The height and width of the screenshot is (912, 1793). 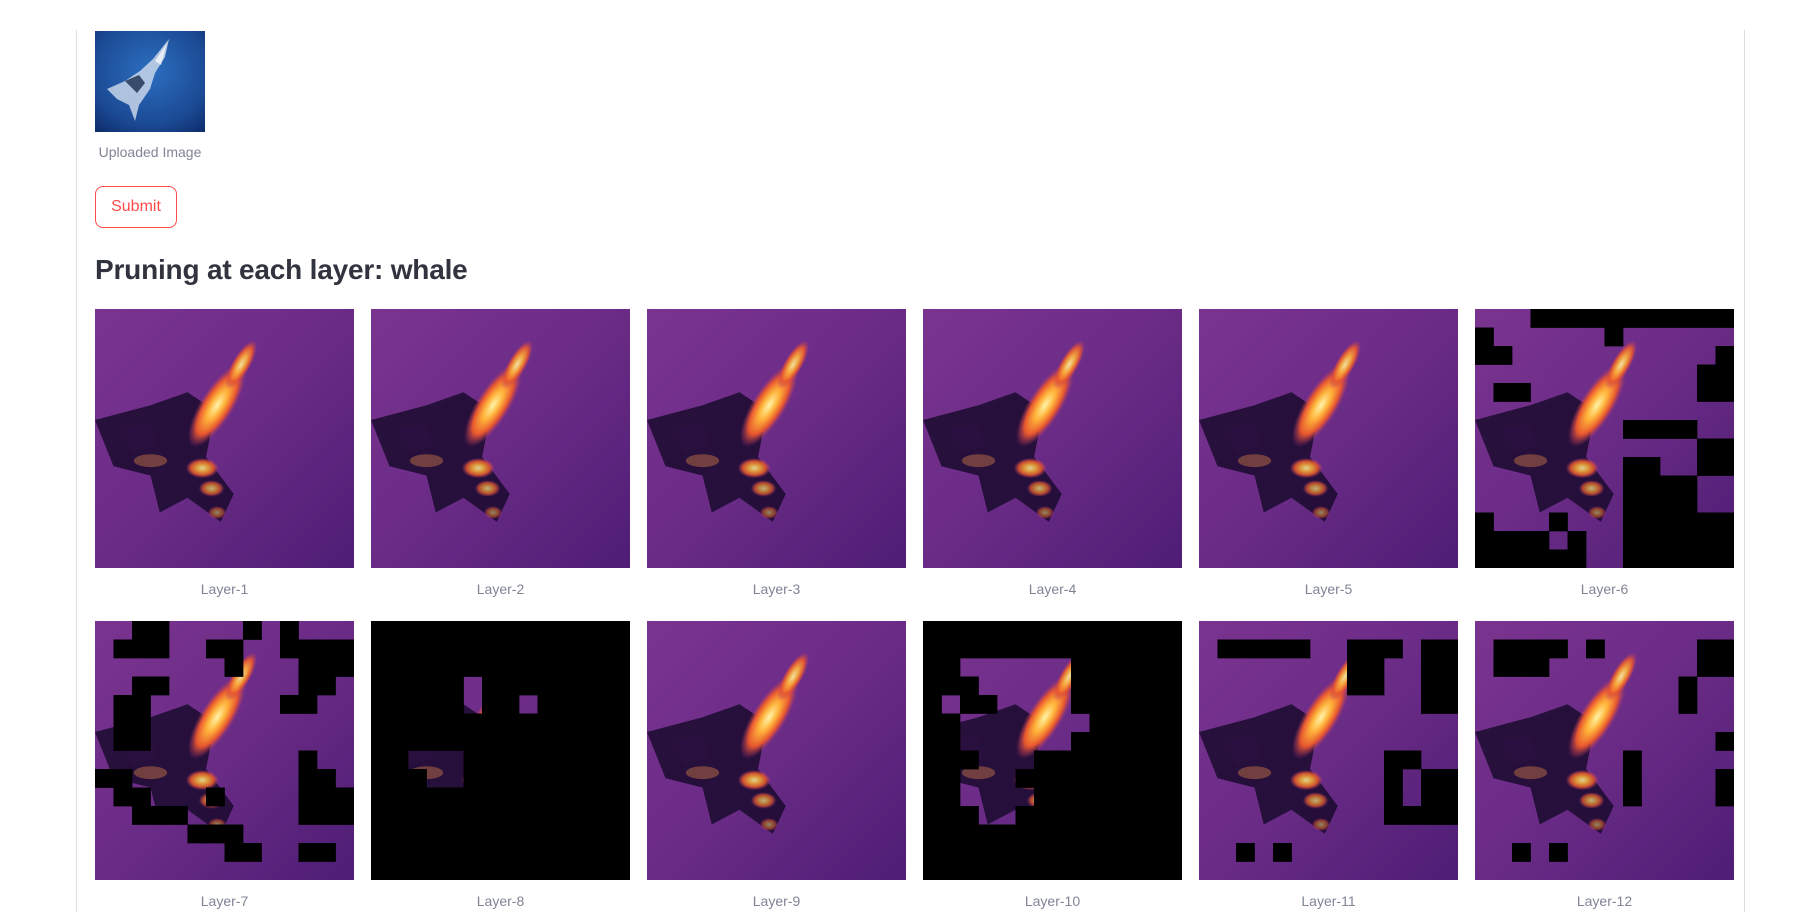 I want to click on layer-caption: Layer-10, so click(x=1052, y=901).